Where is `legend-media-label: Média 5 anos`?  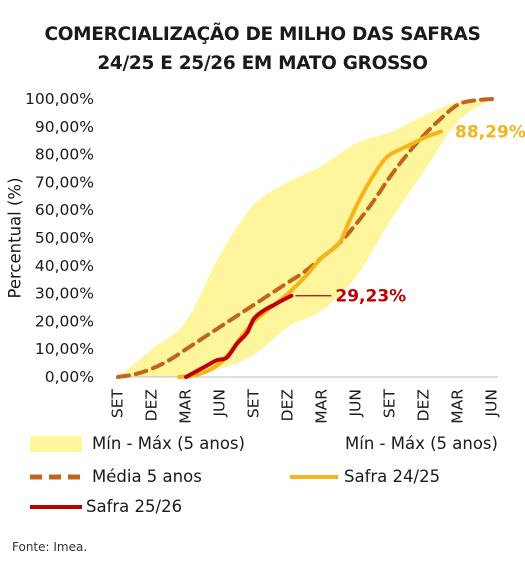 legend-media-label: Média 5 anos is located at coordinates (147, 476).